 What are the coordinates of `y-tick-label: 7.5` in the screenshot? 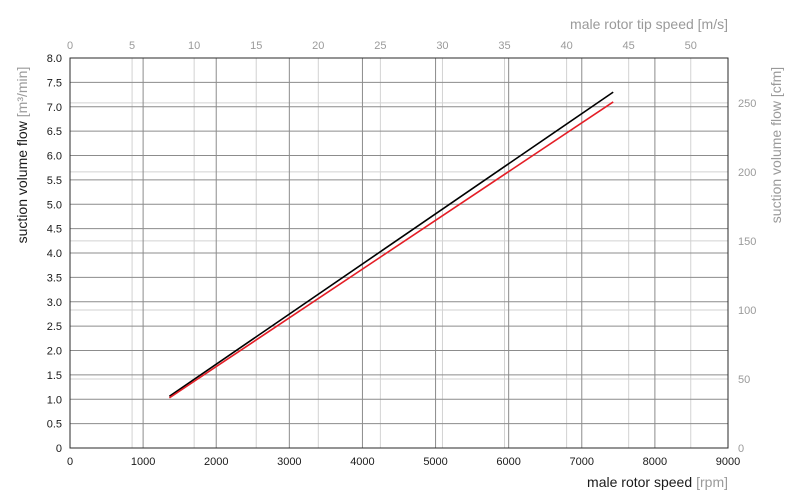 It's located at (54, 83).